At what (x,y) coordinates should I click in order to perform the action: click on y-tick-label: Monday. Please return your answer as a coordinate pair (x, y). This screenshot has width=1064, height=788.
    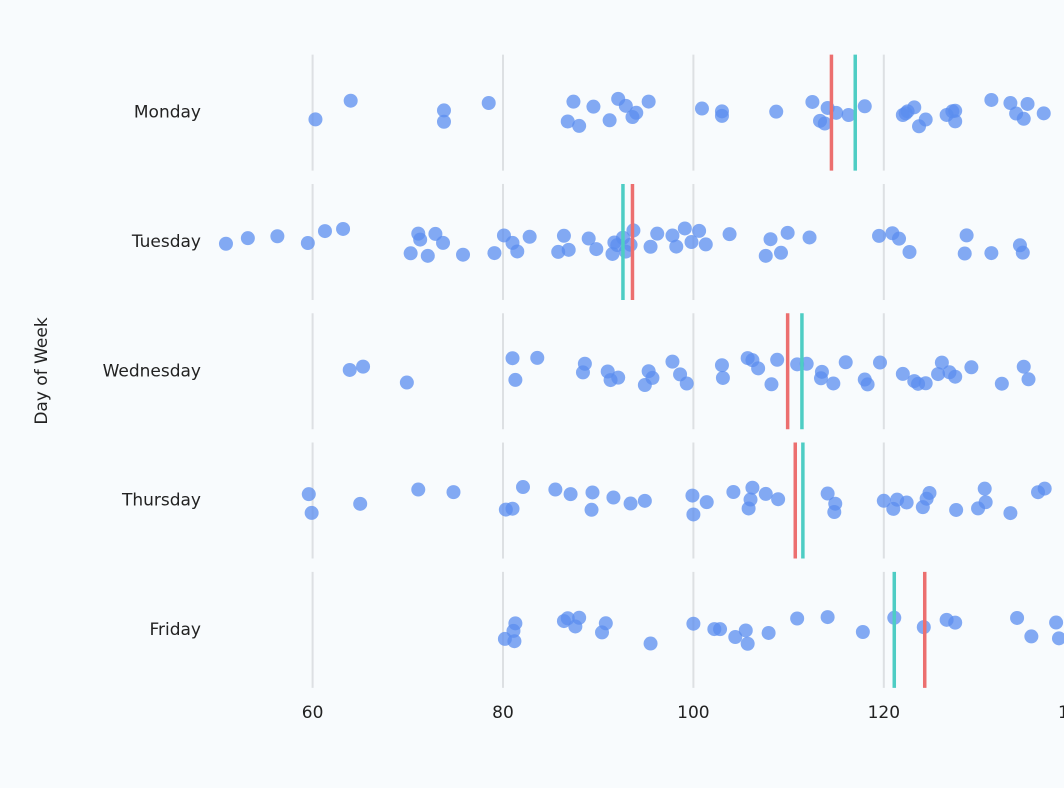
    Looking at the image, I should click on (167, 113).